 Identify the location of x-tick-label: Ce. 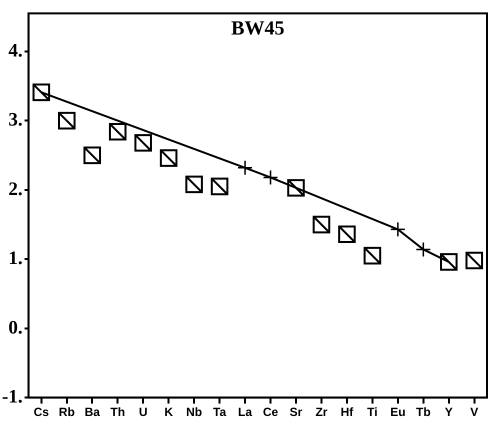
(270, 412).